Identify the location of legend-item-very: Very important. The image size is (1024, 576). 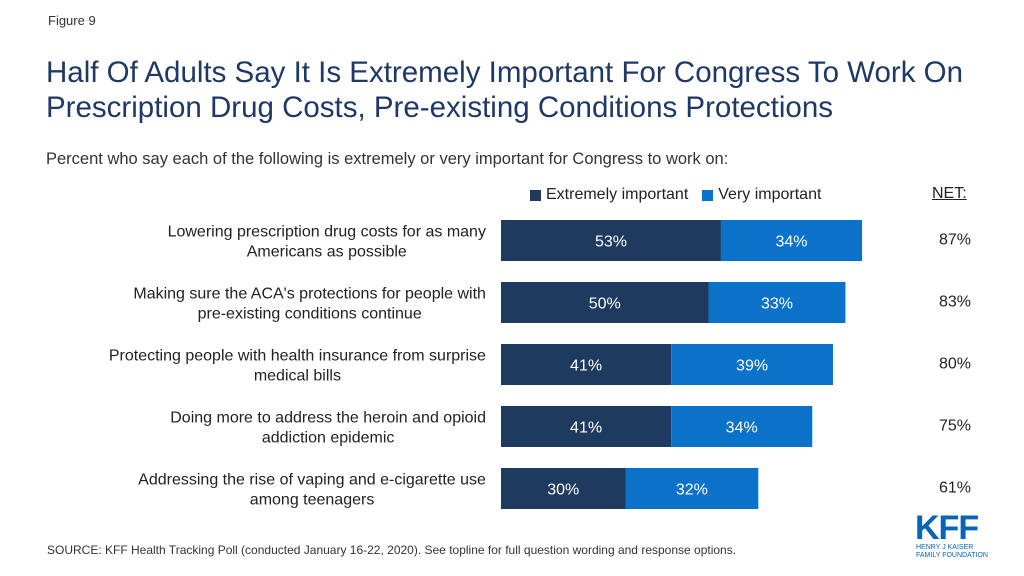
(761, 195).